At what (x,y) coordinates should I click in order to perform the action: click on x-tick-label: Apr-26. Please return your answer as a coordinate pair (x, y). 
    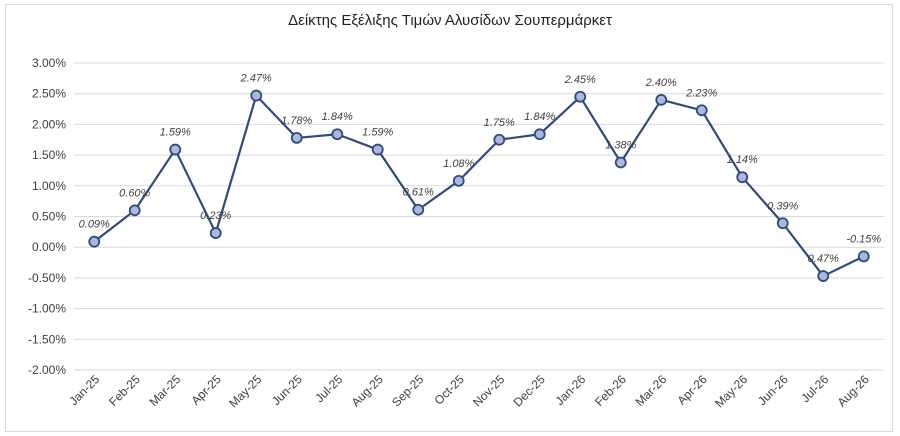
    Looking at the image, I should click on (692, 390).